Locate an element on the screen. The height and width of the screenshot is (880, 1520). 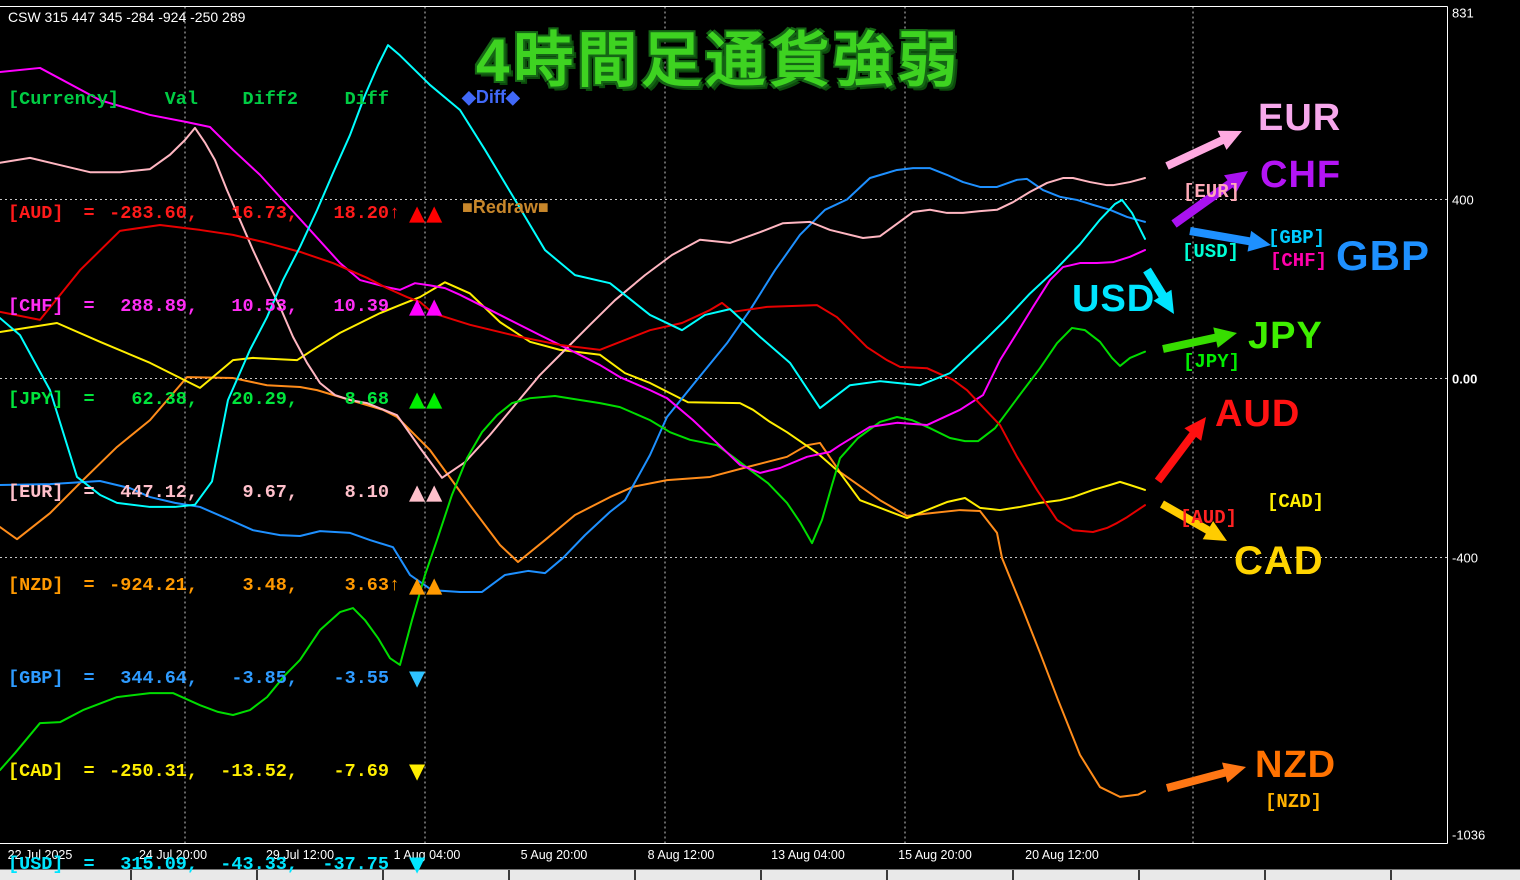
chf-arrow-head is located at coordinates (1236, 182).